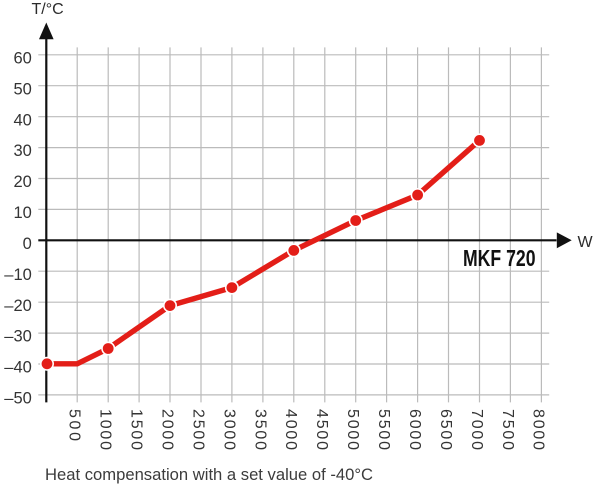 This screenshot has height=490, width=600. I want to click on svg-text: 4000, so click(290, 429).